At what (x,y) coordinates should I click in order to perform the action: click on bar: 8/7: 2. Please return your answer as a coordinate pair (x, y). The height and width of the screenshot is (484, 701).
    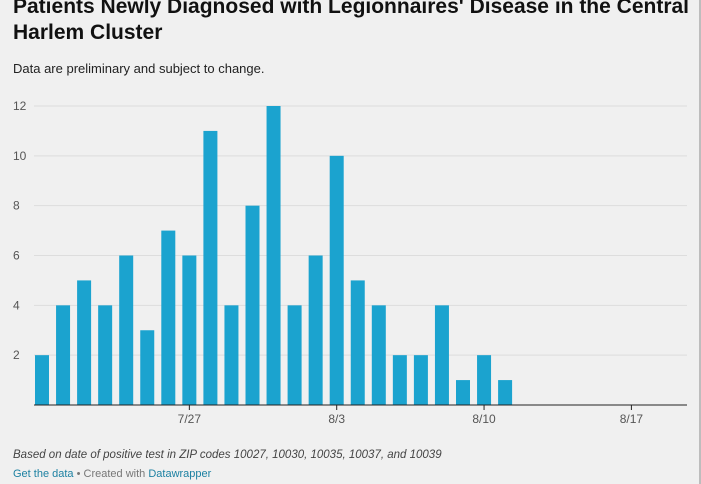
    Looking at the image, I should click on (420, 380).